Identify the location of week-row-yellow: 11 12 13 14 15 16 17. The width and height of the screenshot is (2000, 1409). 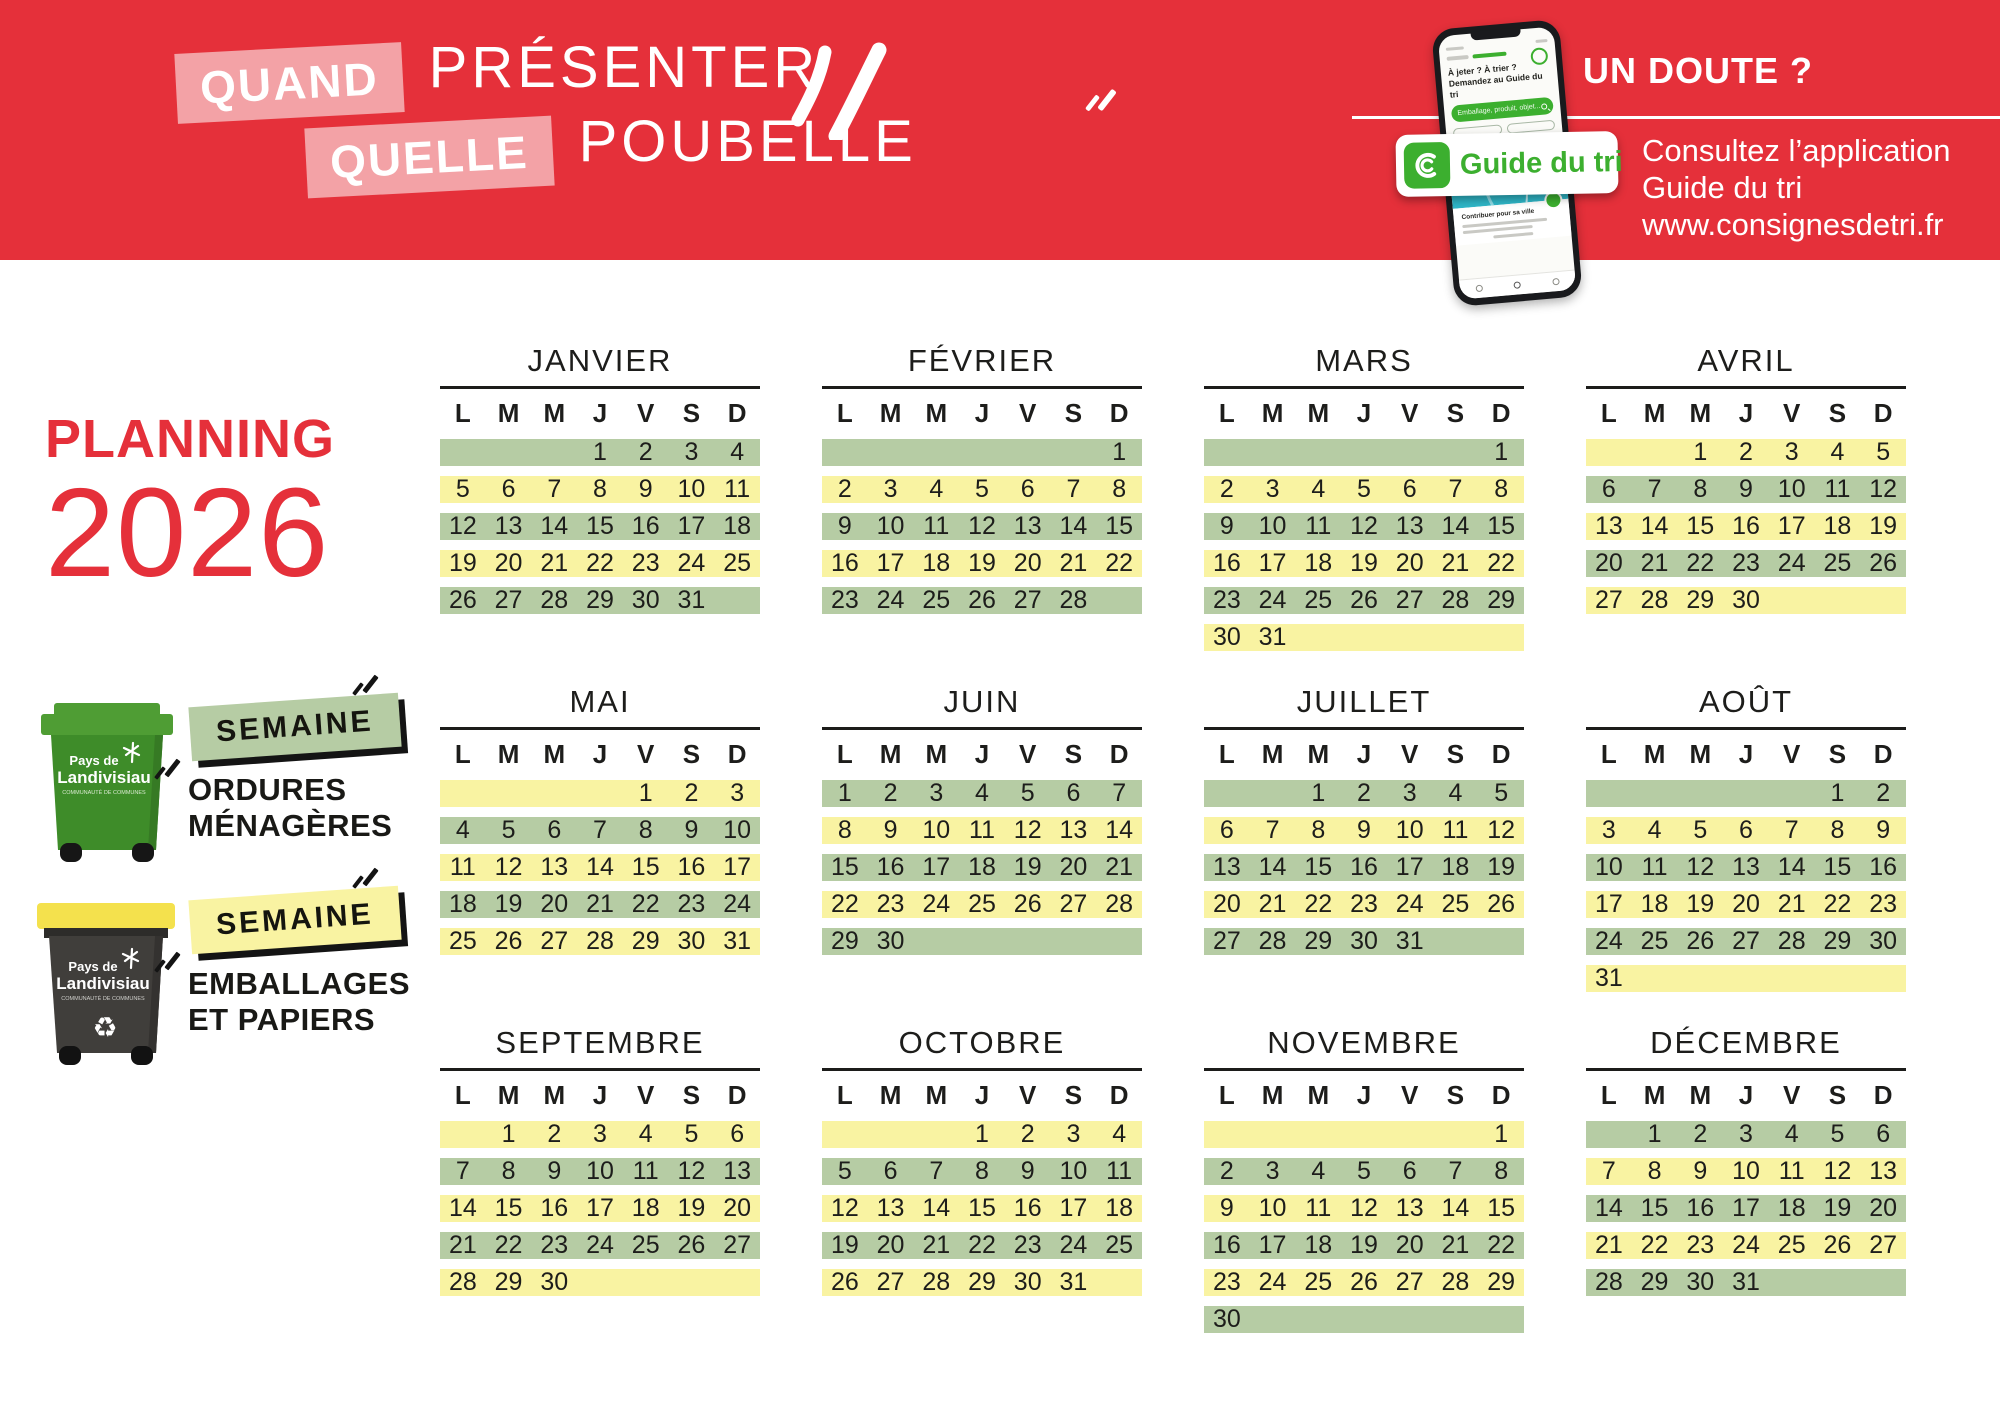
(600, 867).